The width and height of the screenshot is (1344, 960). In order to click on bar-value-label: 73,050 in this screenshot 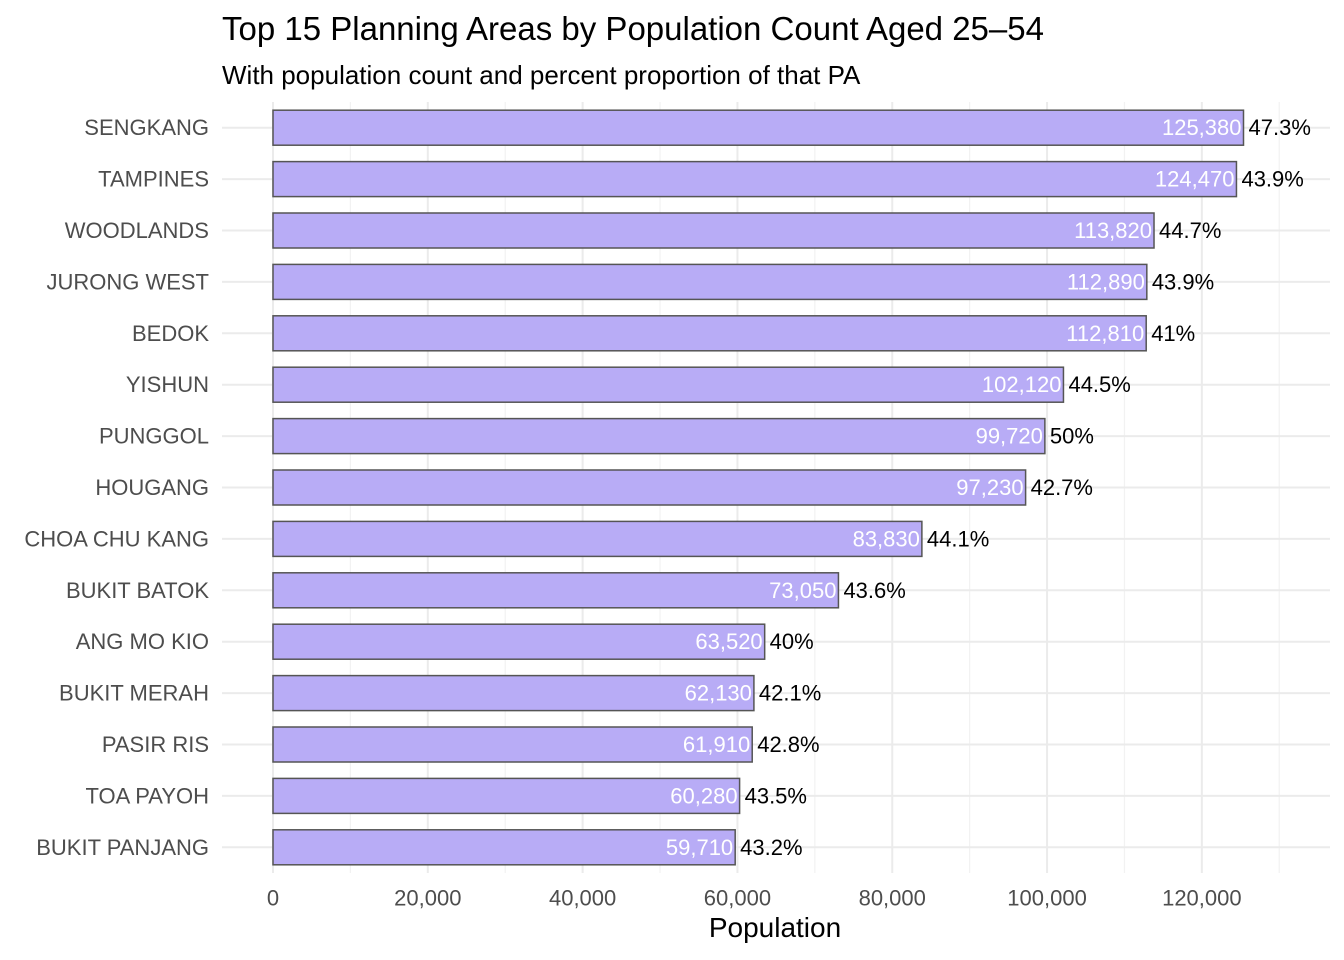, I will do `click(802, 590)`.